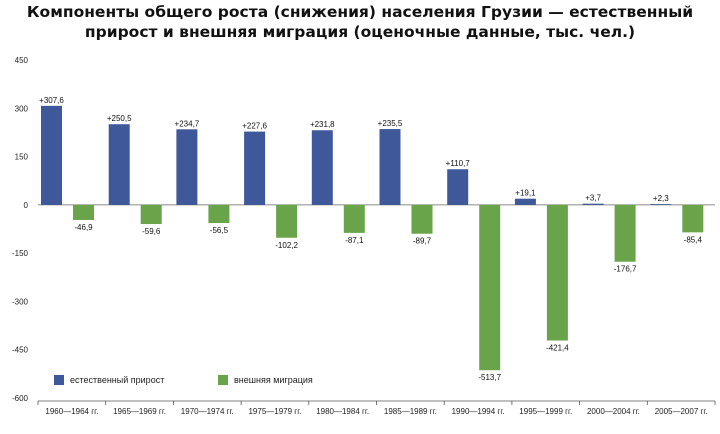 The image size is (720, 434). I want to click on data-label-external-migration: -85,4, so click(693, 239).